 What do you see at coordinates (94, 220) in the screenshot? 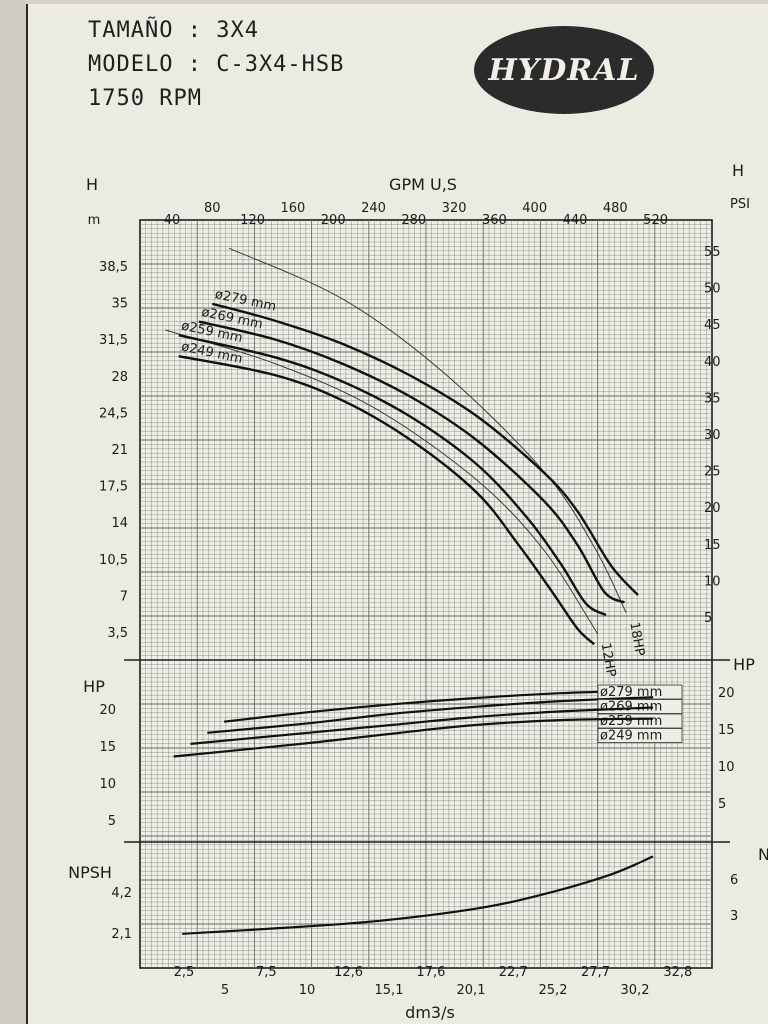
I see `head-axis-unit-left: m` at bounding box center [94, 220].